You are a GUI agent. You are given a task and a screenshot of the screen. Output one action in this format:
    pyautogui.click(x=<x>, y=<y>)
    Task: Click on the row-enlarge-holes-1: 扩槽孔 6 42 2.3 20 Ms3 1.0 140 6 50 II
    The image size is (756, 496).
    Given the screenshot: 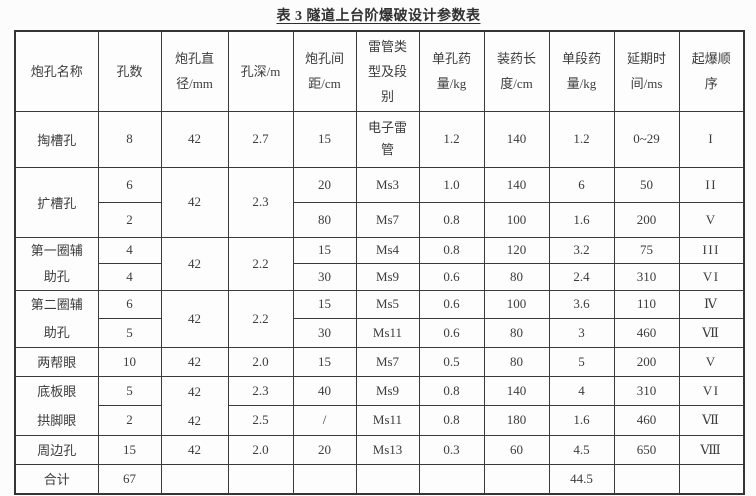 What is the action you would take?
    pyautogui.click(x=379, y=202)
    